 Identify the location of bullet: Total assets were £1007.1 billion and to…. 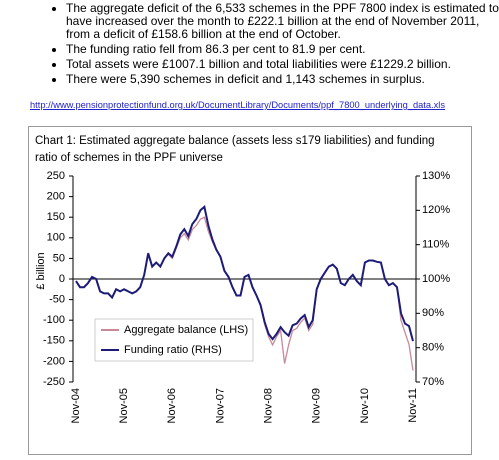
(282, 64).